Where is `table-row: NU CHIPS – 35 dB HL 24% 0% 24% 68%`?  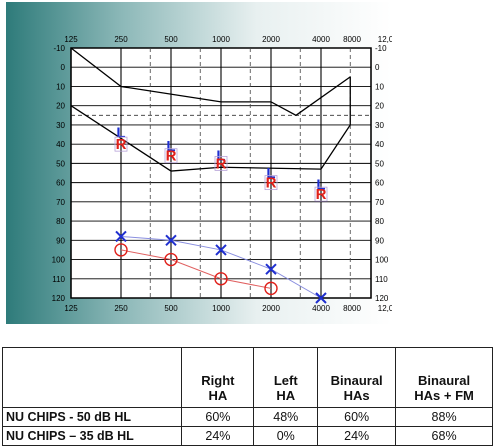
table-row: NU CHIPS – 35 dB HL 24% 0% 24% 68% is located at coordinates (247, 436).